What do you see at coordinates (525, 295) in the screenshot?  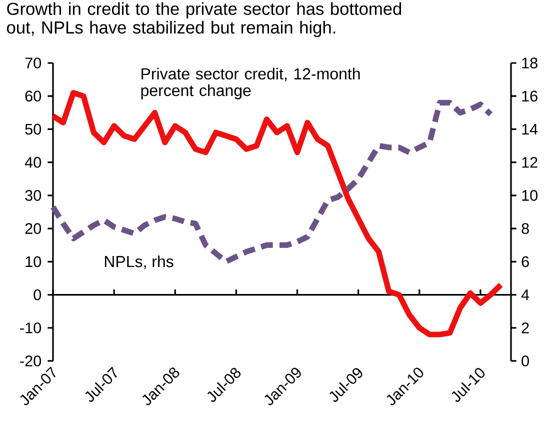 I see `y2-tick-label: 4` at bounding box center [525, 295].